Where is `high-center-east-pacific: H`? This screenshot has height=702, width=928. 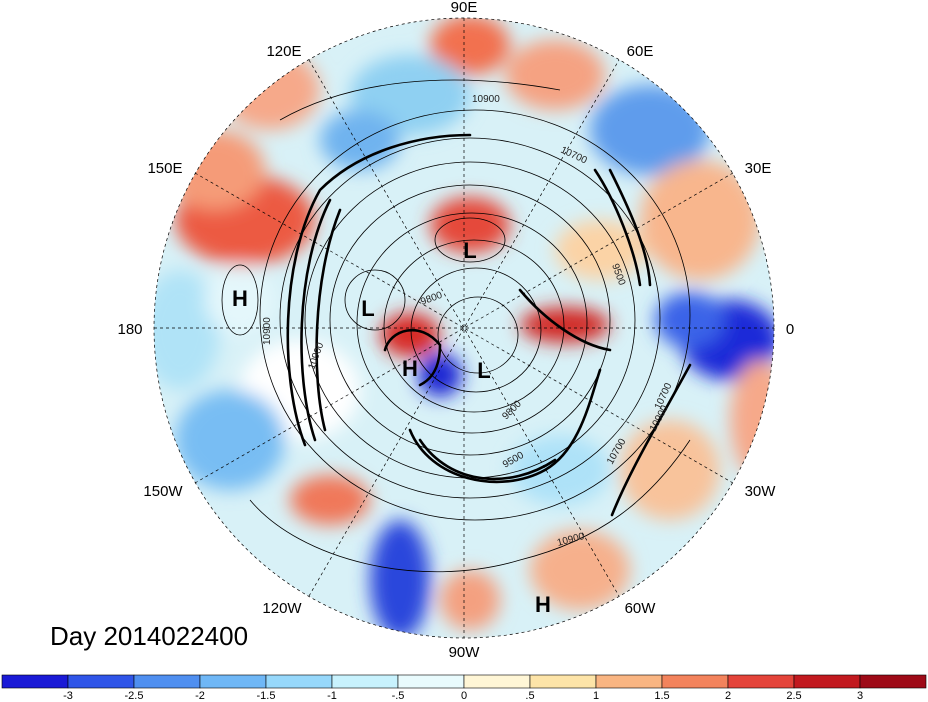
high-center-east-pacific: H is located at coordinates (240, 298).